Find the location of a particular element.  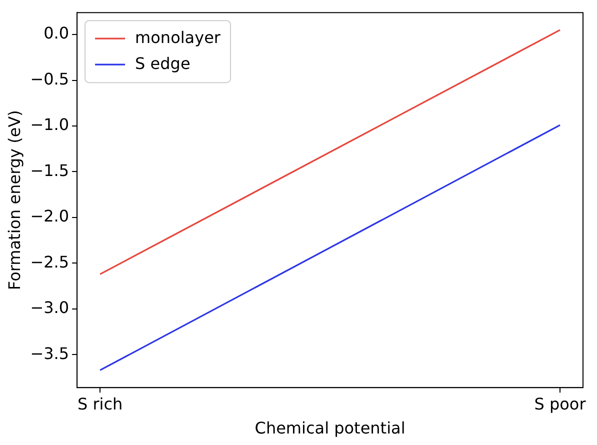

y-tick-label: −2.0 is located at coordinates (50, 216).